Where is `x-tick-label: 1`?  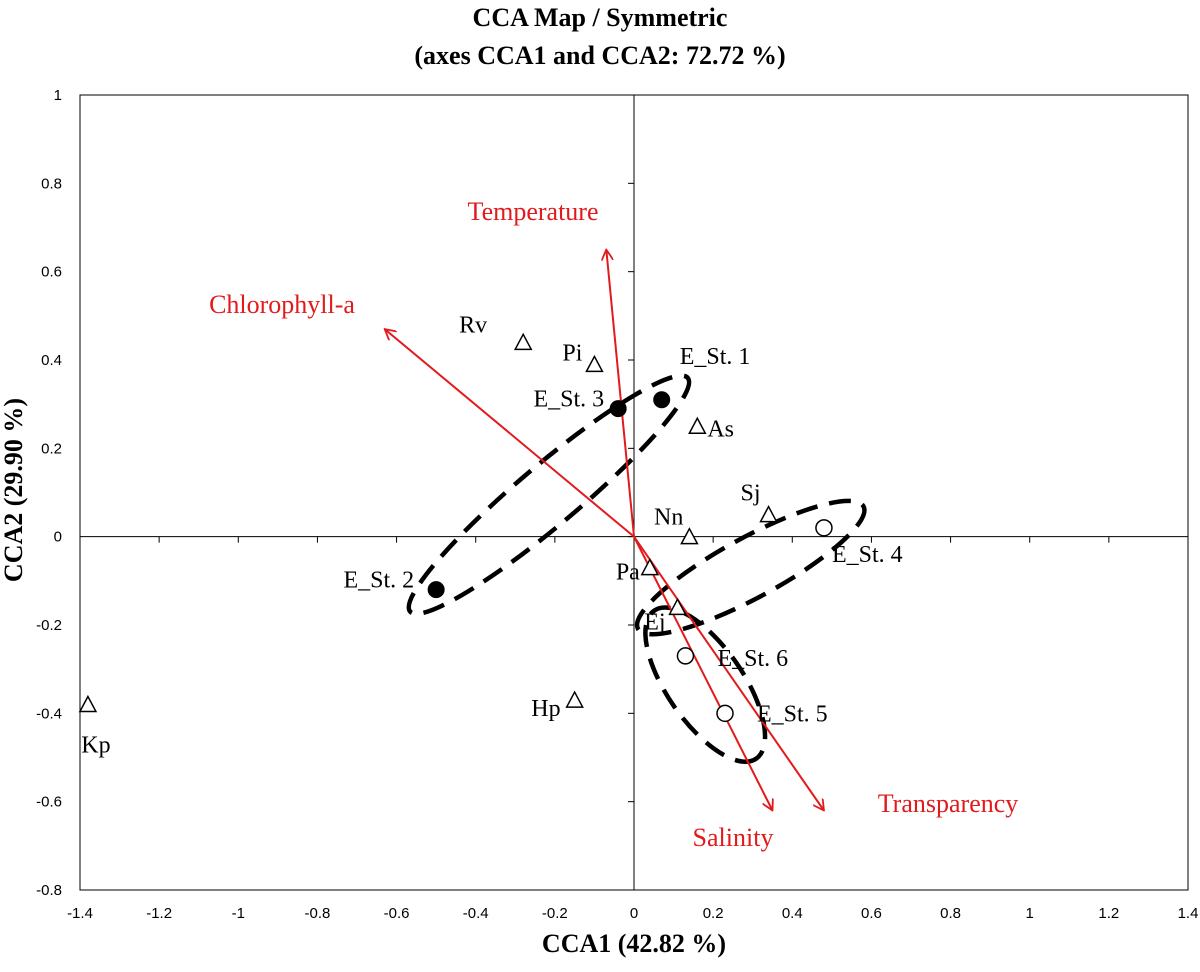 x-tick-label: 1 is located at coordinates (1030, 913).